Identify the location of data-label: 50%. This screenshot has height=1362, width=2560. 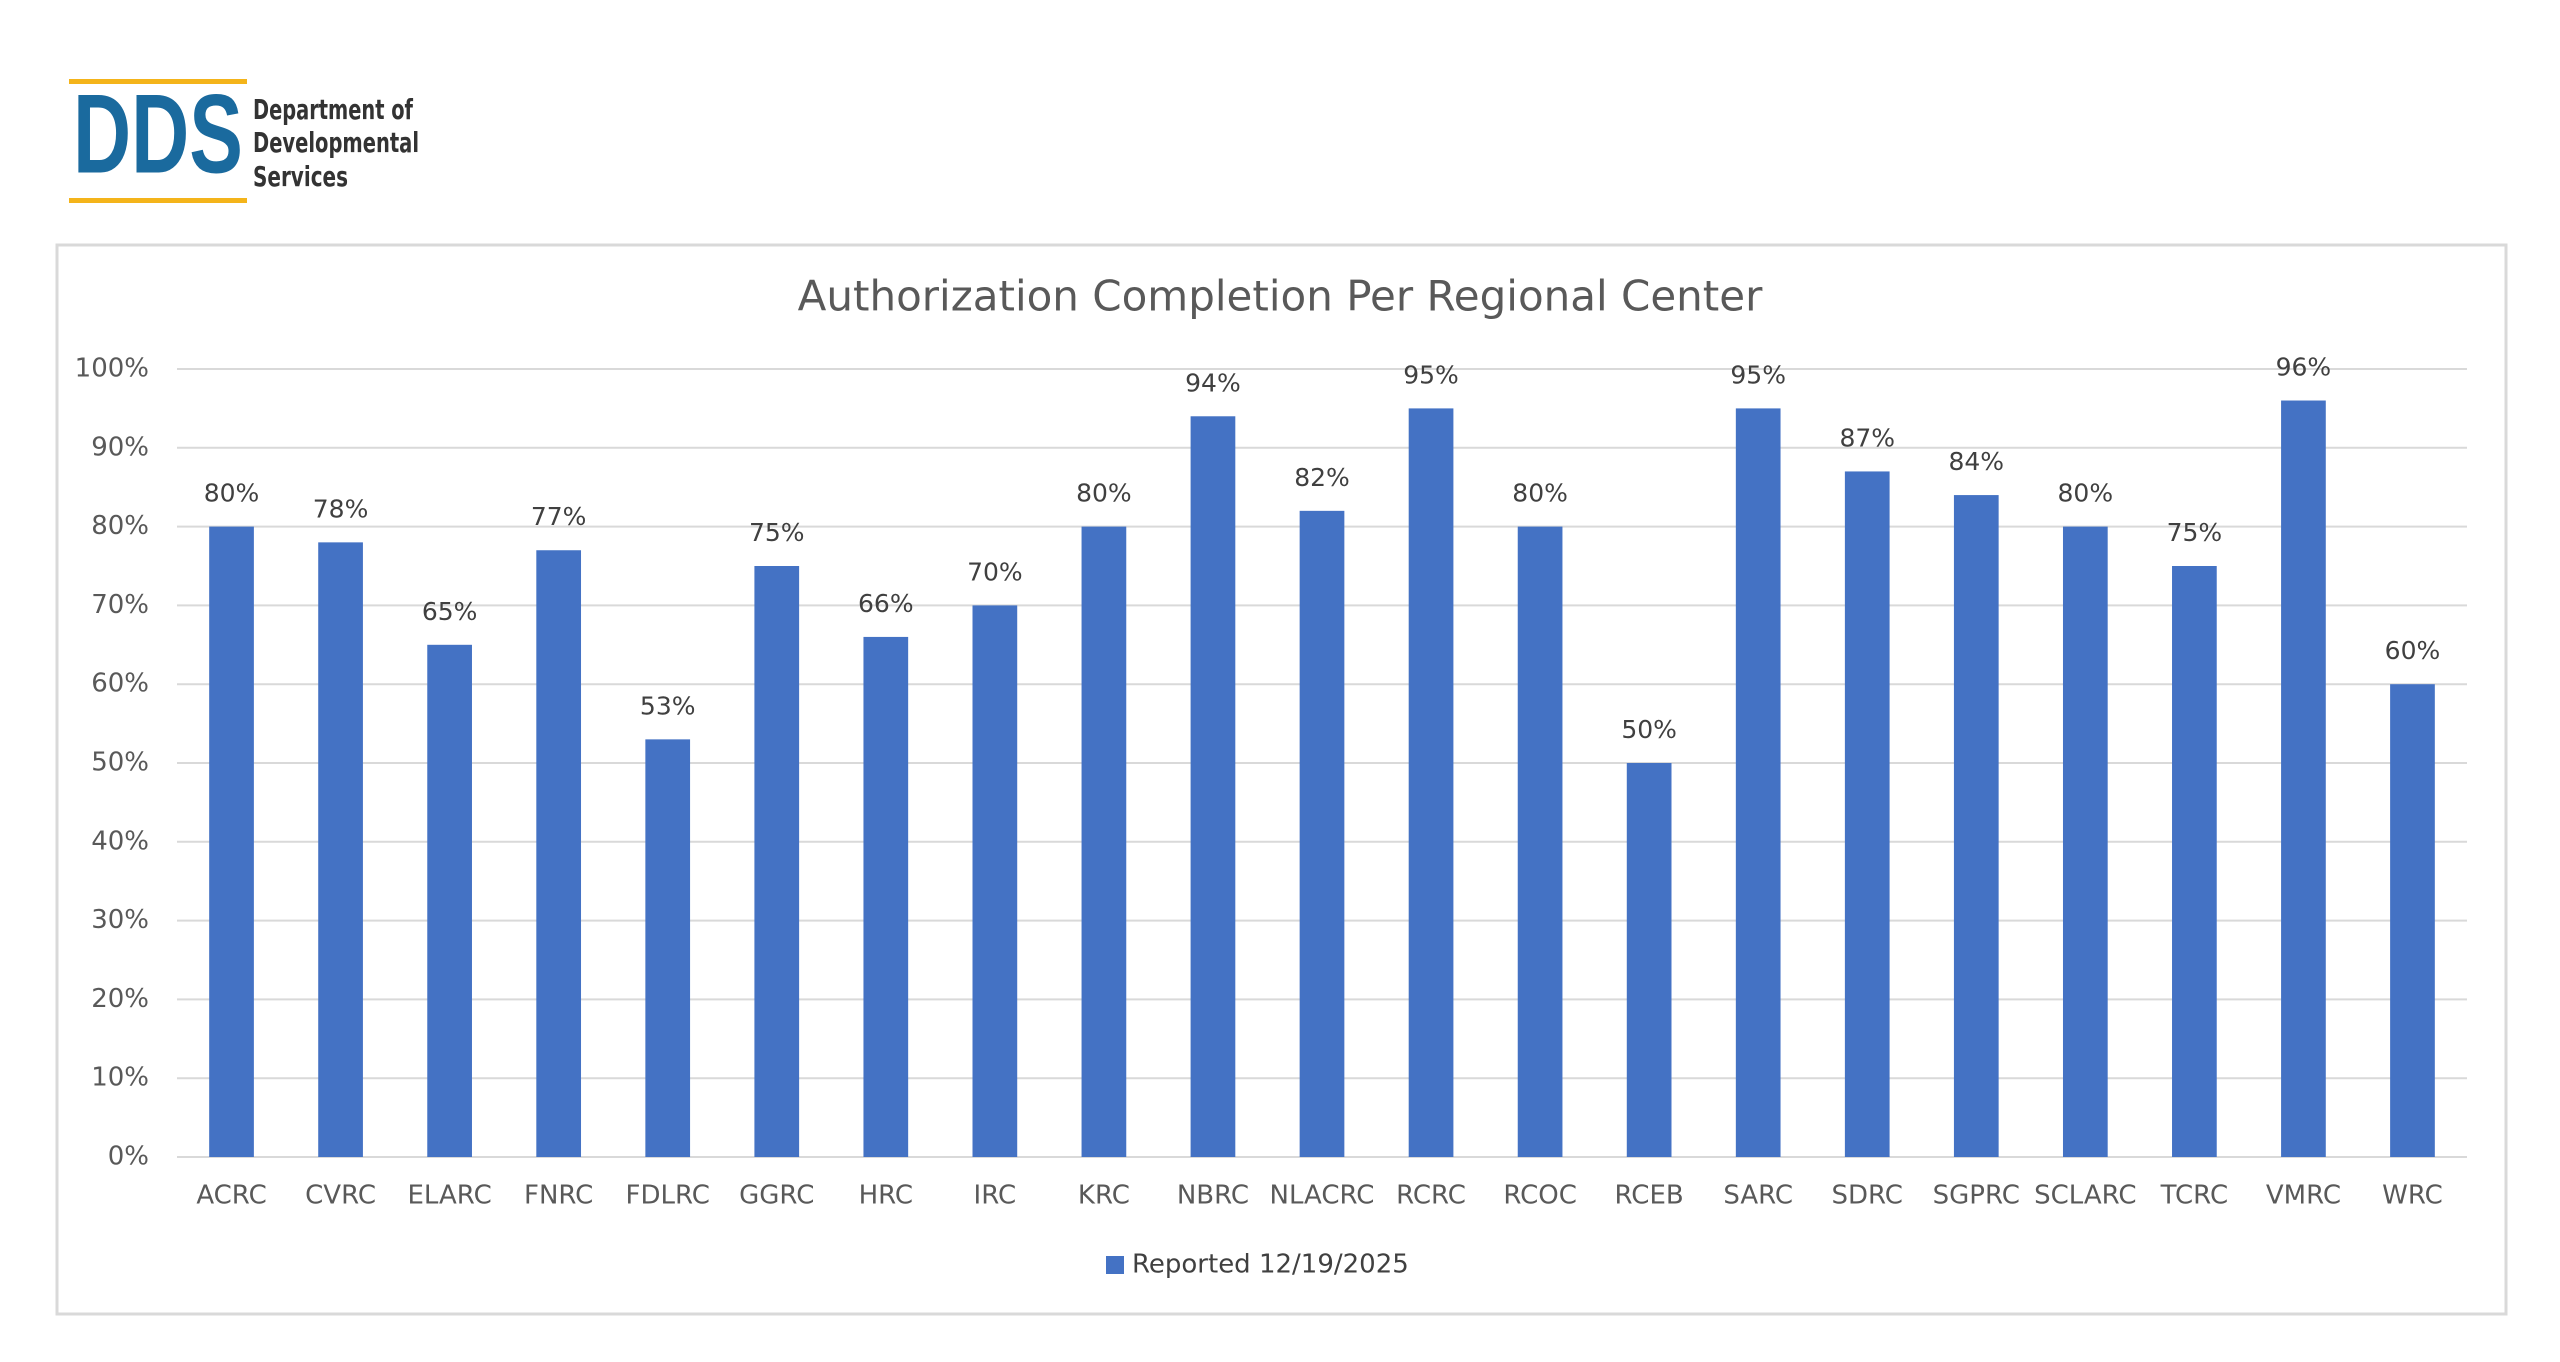
(1649, 729).